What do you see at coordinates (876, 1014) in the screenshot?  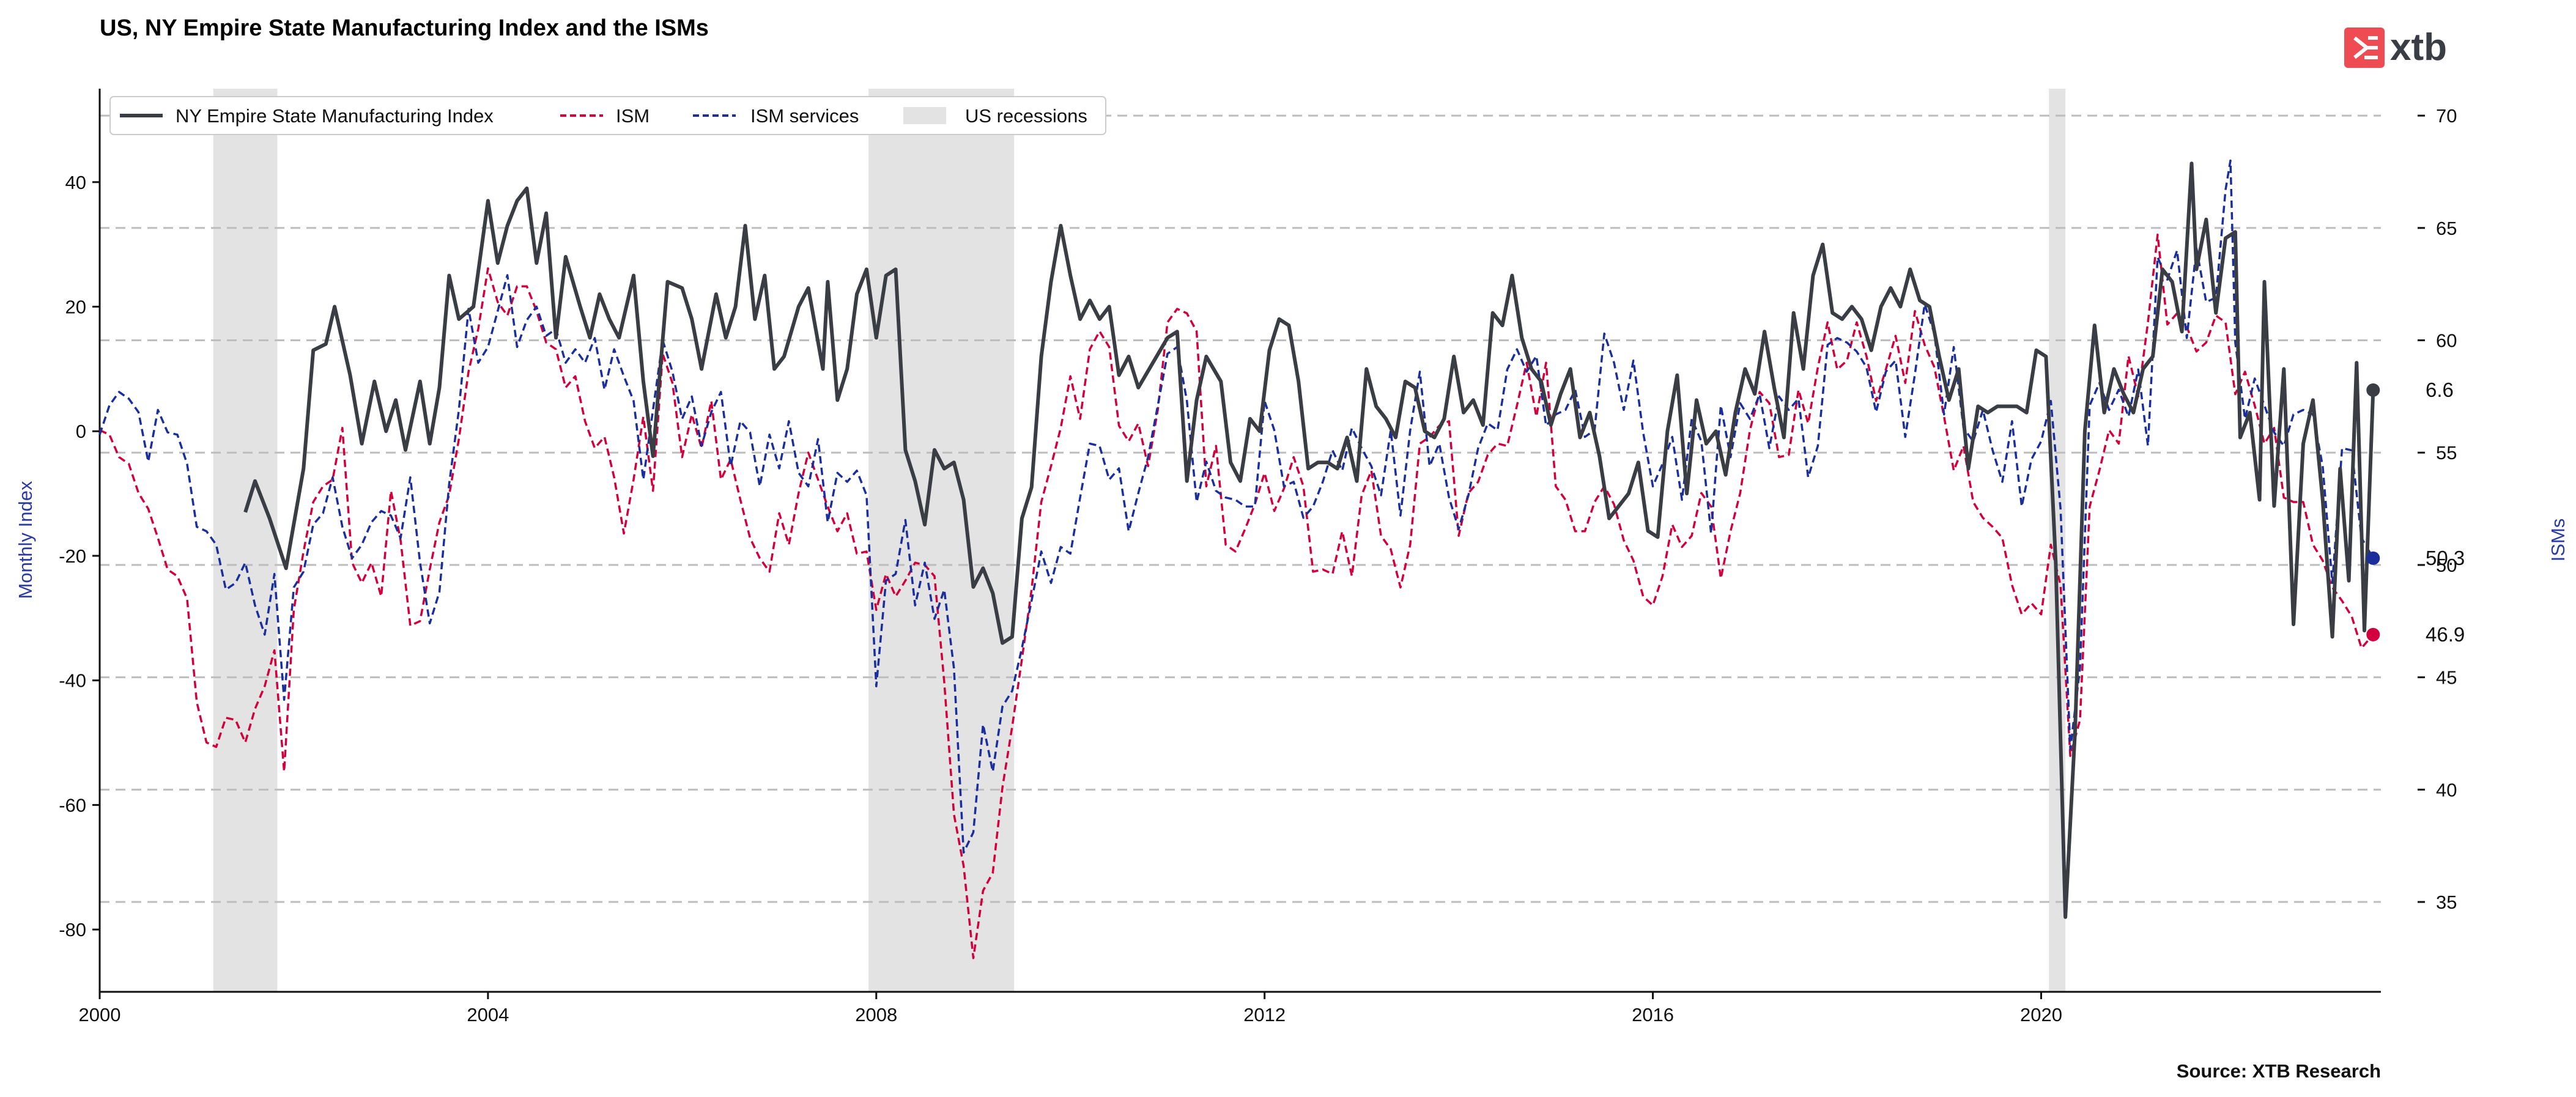 I see `x-tick-label: 2008` at bounding box center [876, 1014].